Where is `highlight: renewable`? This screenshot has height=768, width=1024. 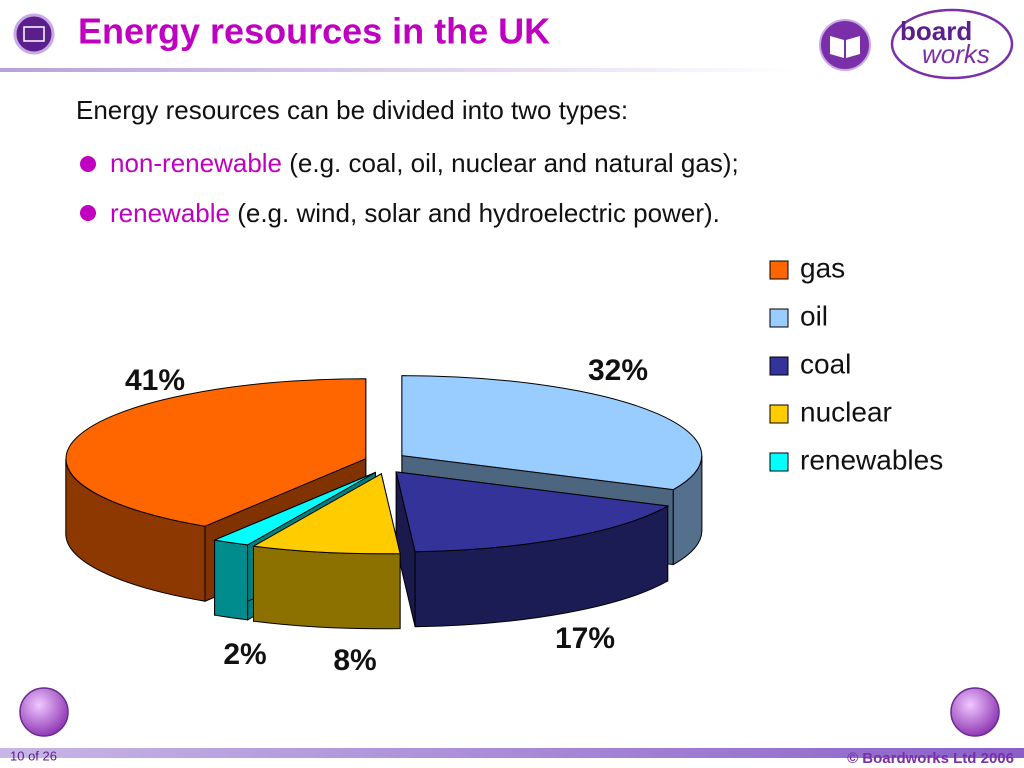
highlight: renewable is located at coordinates (170, 213).